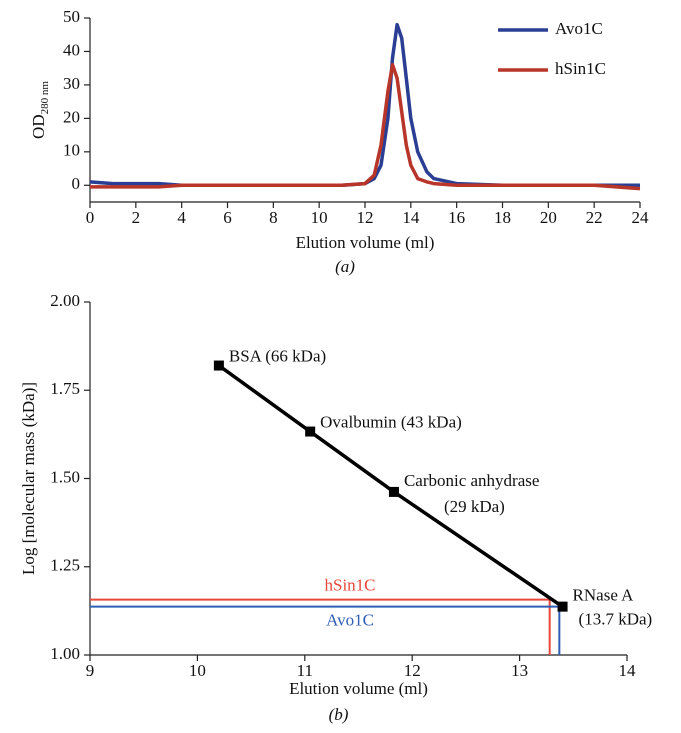  Describe the element at coordinates (579, 28) in the screenshot. I see `legend-label: Avo1C` at that location.